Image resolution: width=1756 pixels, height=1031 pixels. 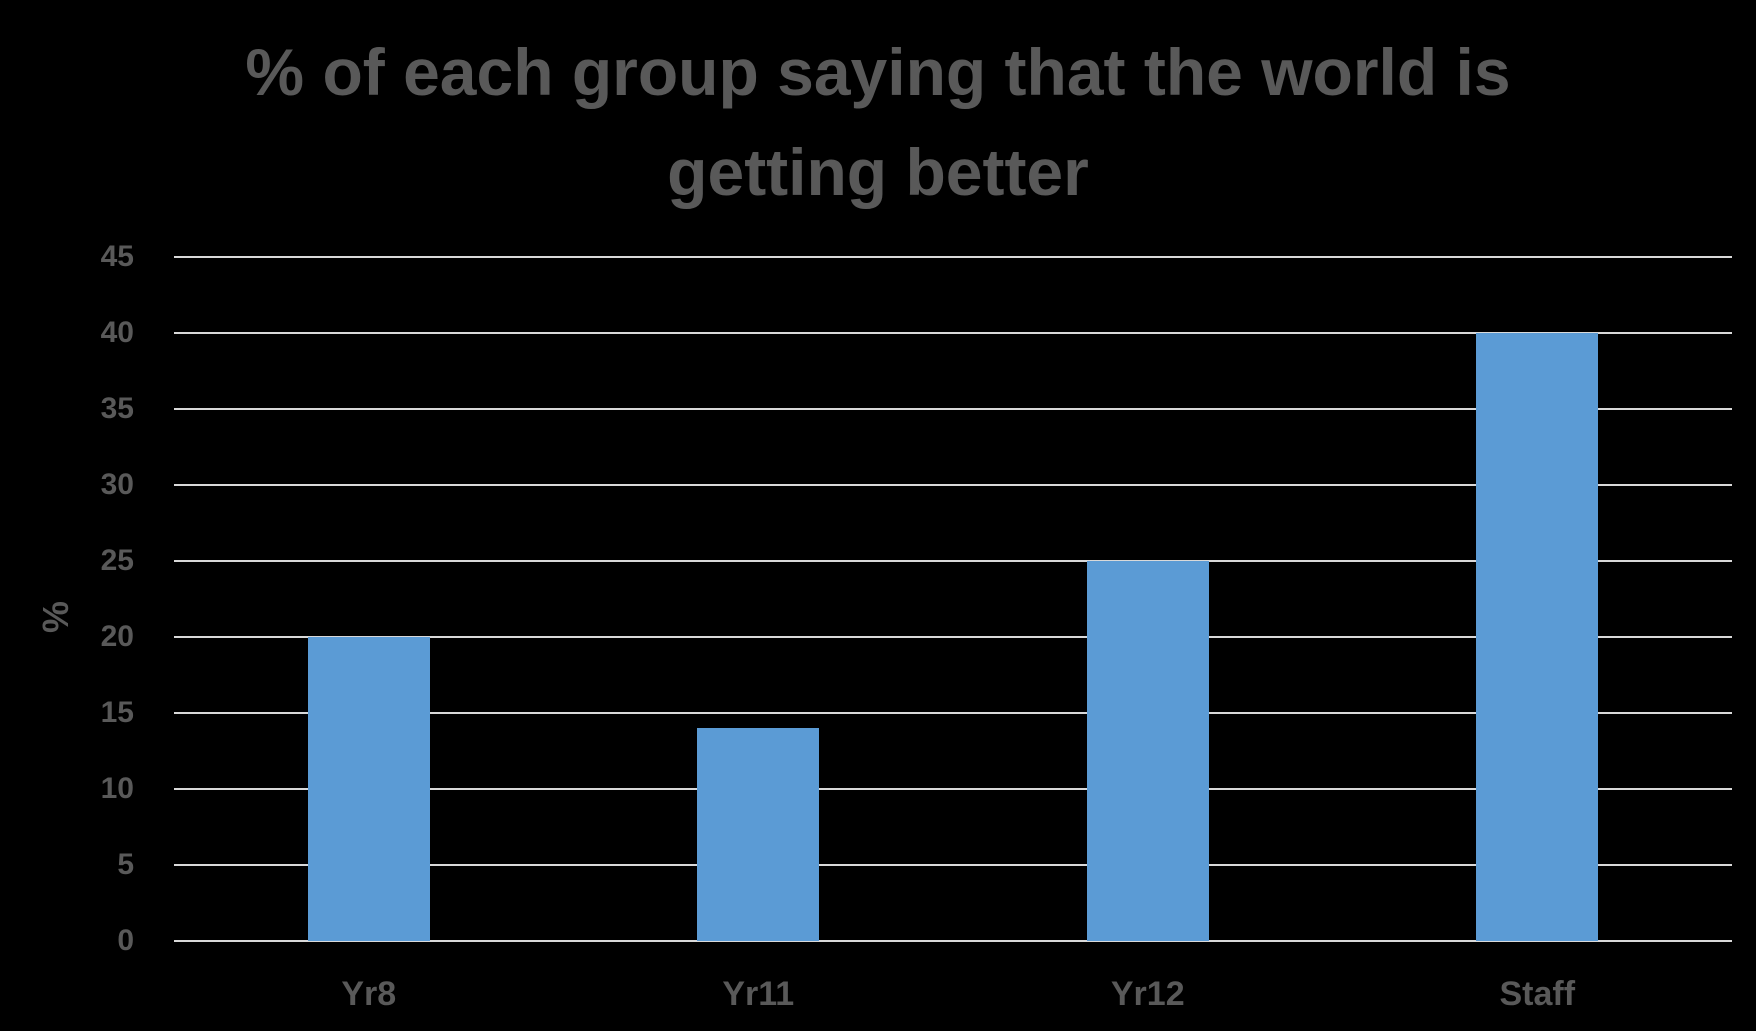 I want to click on bar-yr12, so click(x=1147, y=751).